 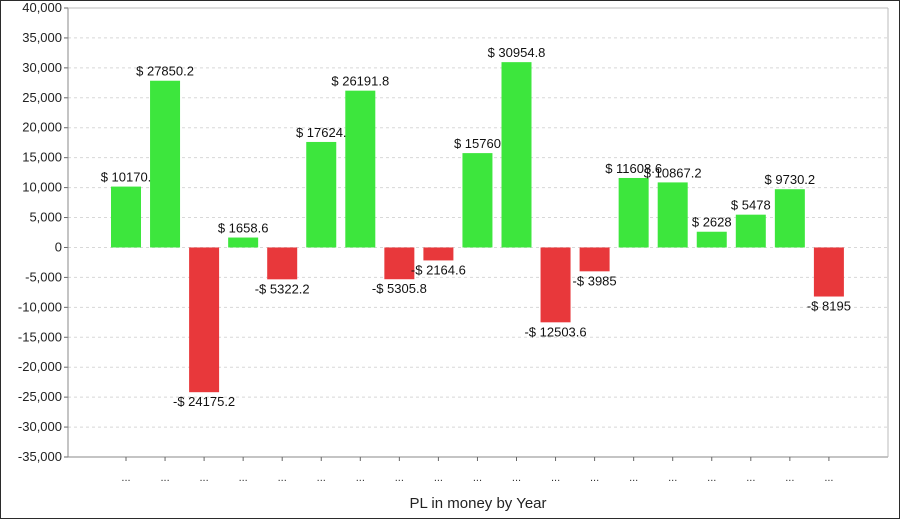 What do you see at coordinates (42, 37) in the screenshot?
I see `y-tick-label: 35,000` at bounding box center [42, 37].